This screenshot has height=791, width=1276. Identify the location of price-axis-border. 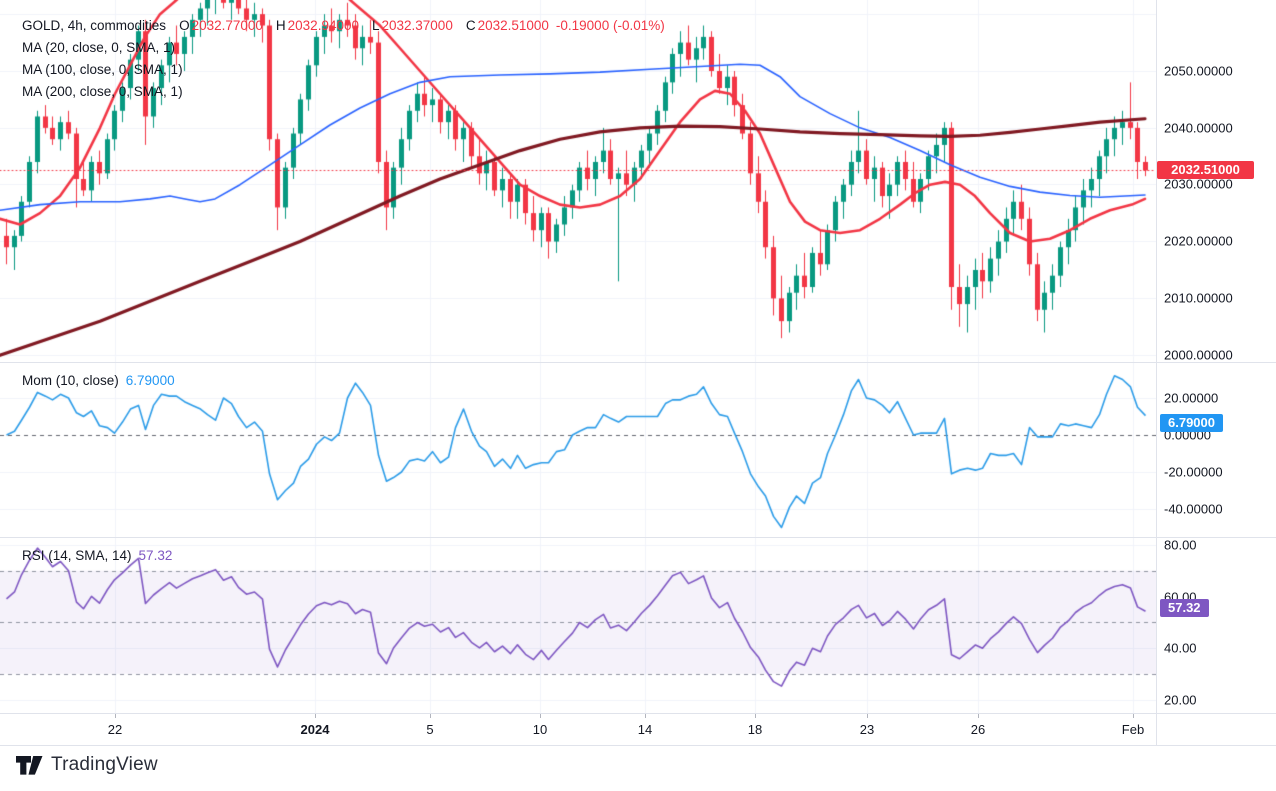
(1156, 372).